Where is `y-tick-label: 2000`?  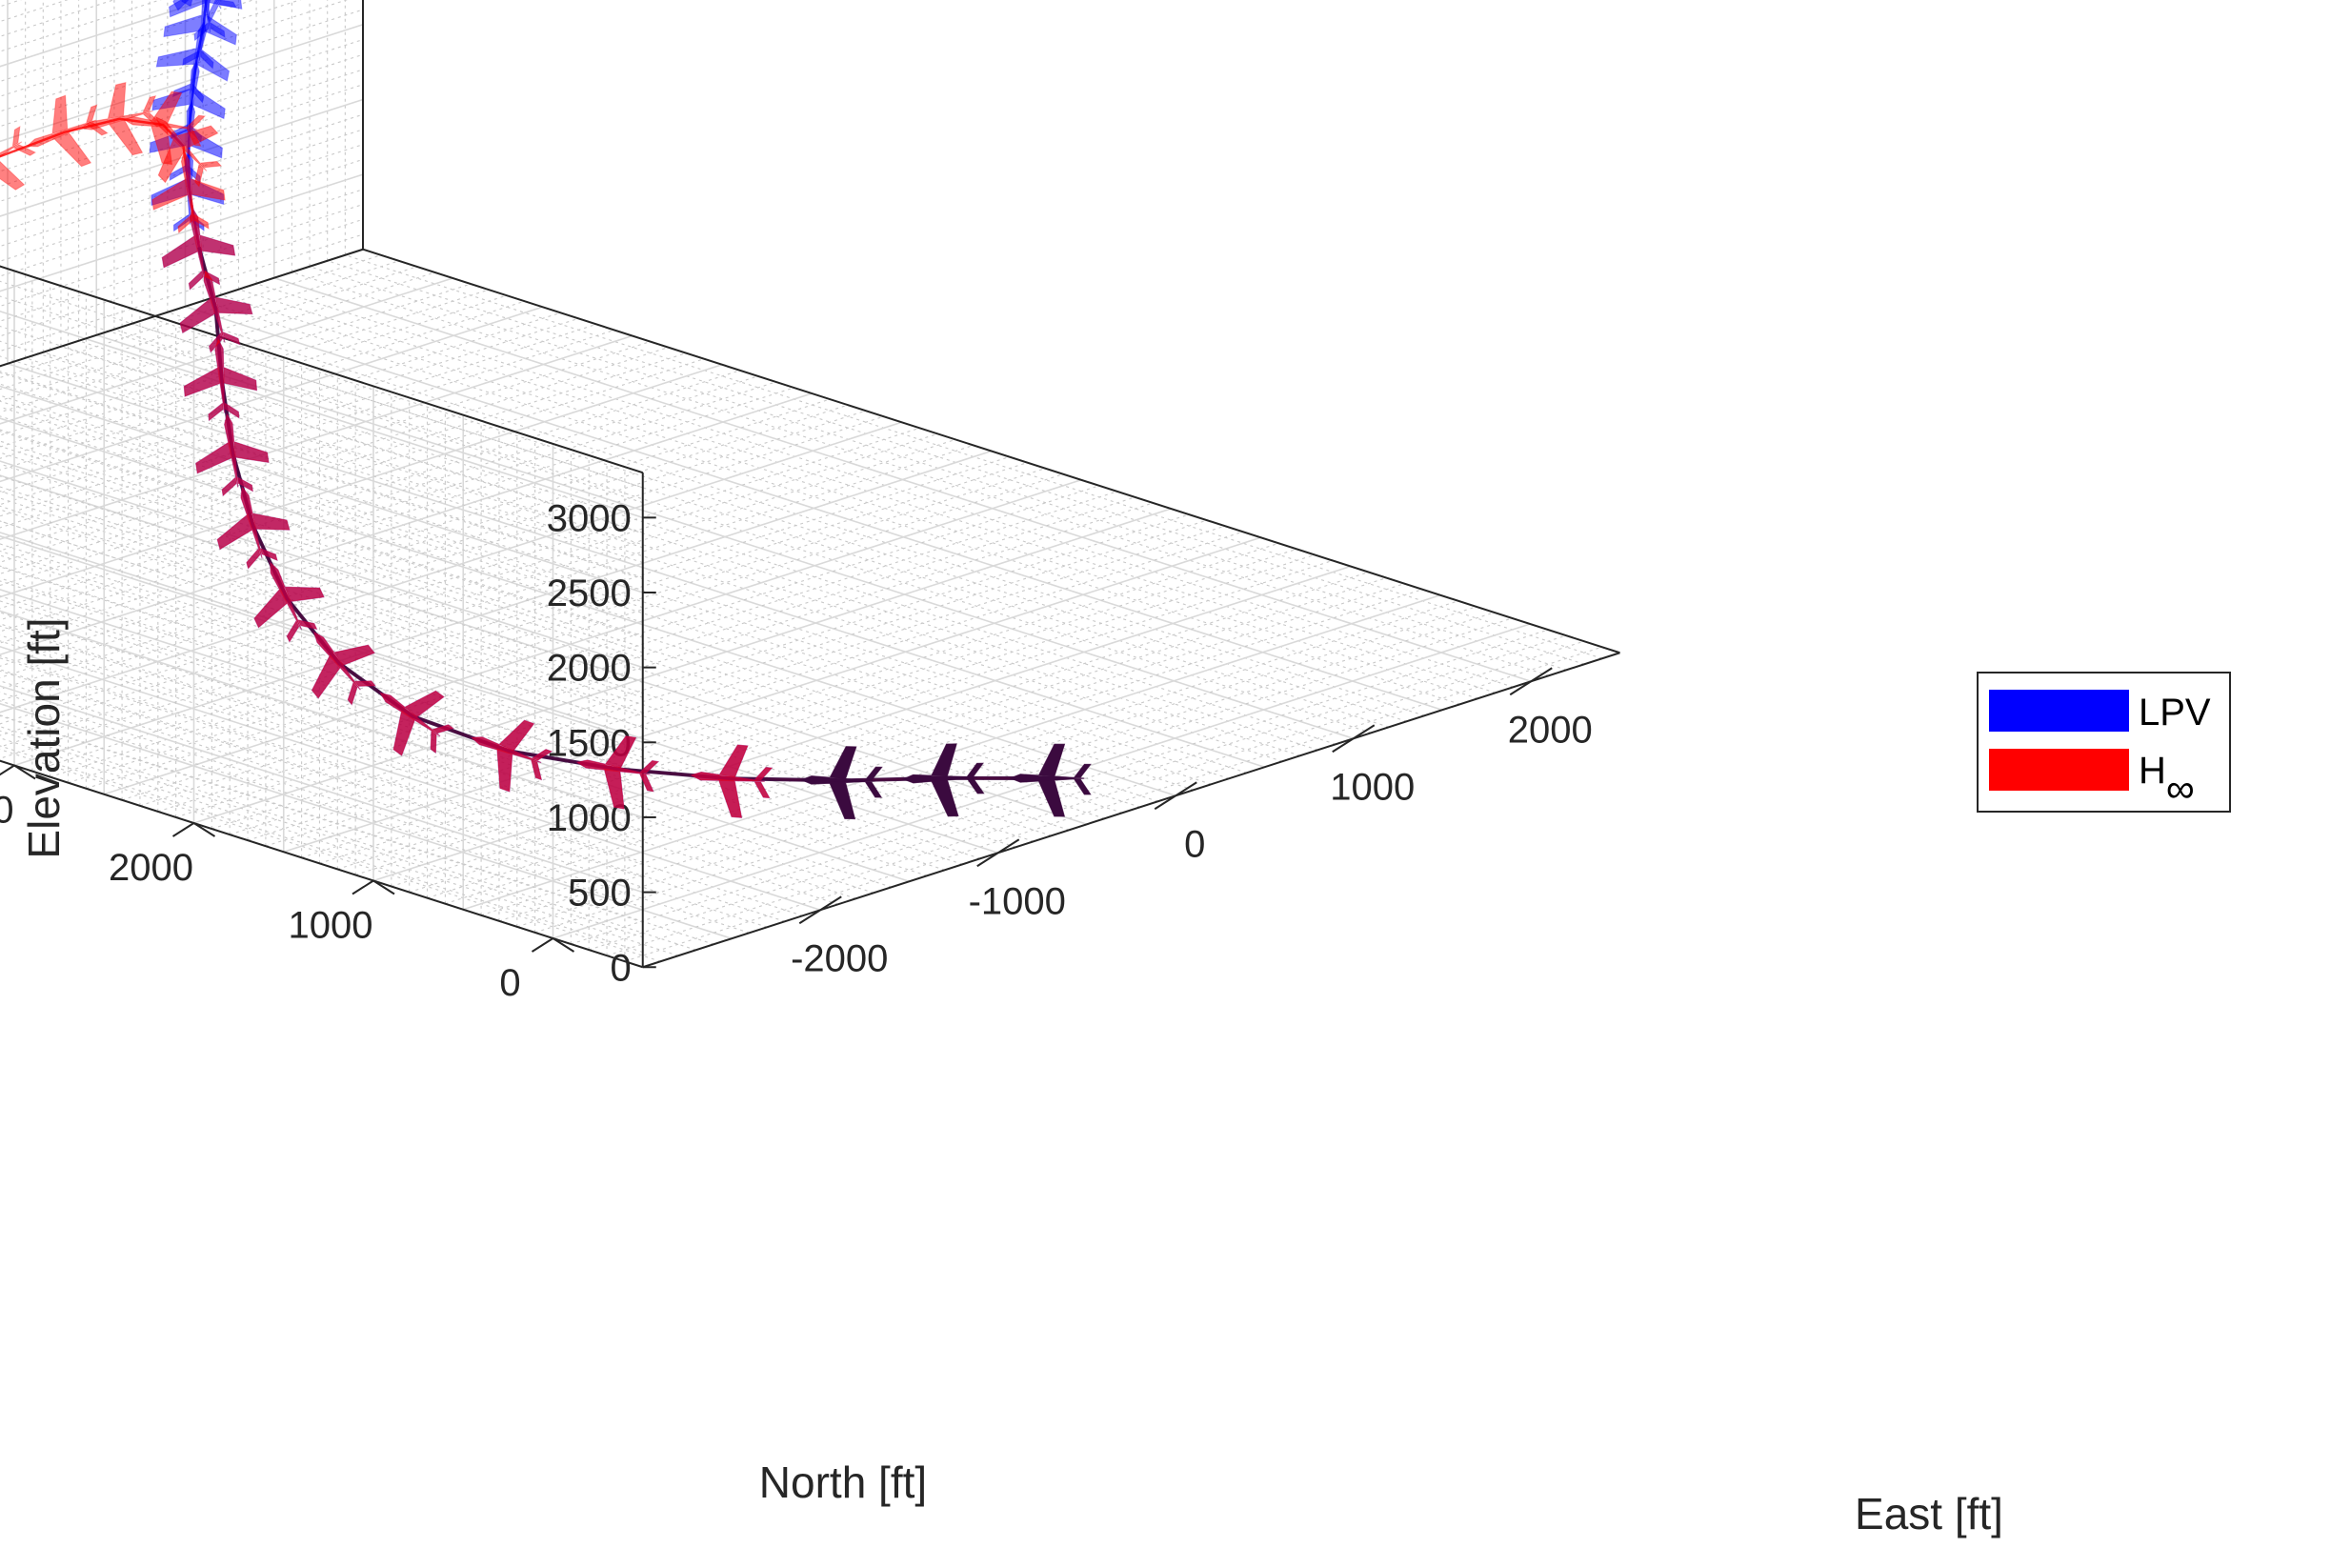 y-tick-label: 2000 is located at coordinates (151, 868).